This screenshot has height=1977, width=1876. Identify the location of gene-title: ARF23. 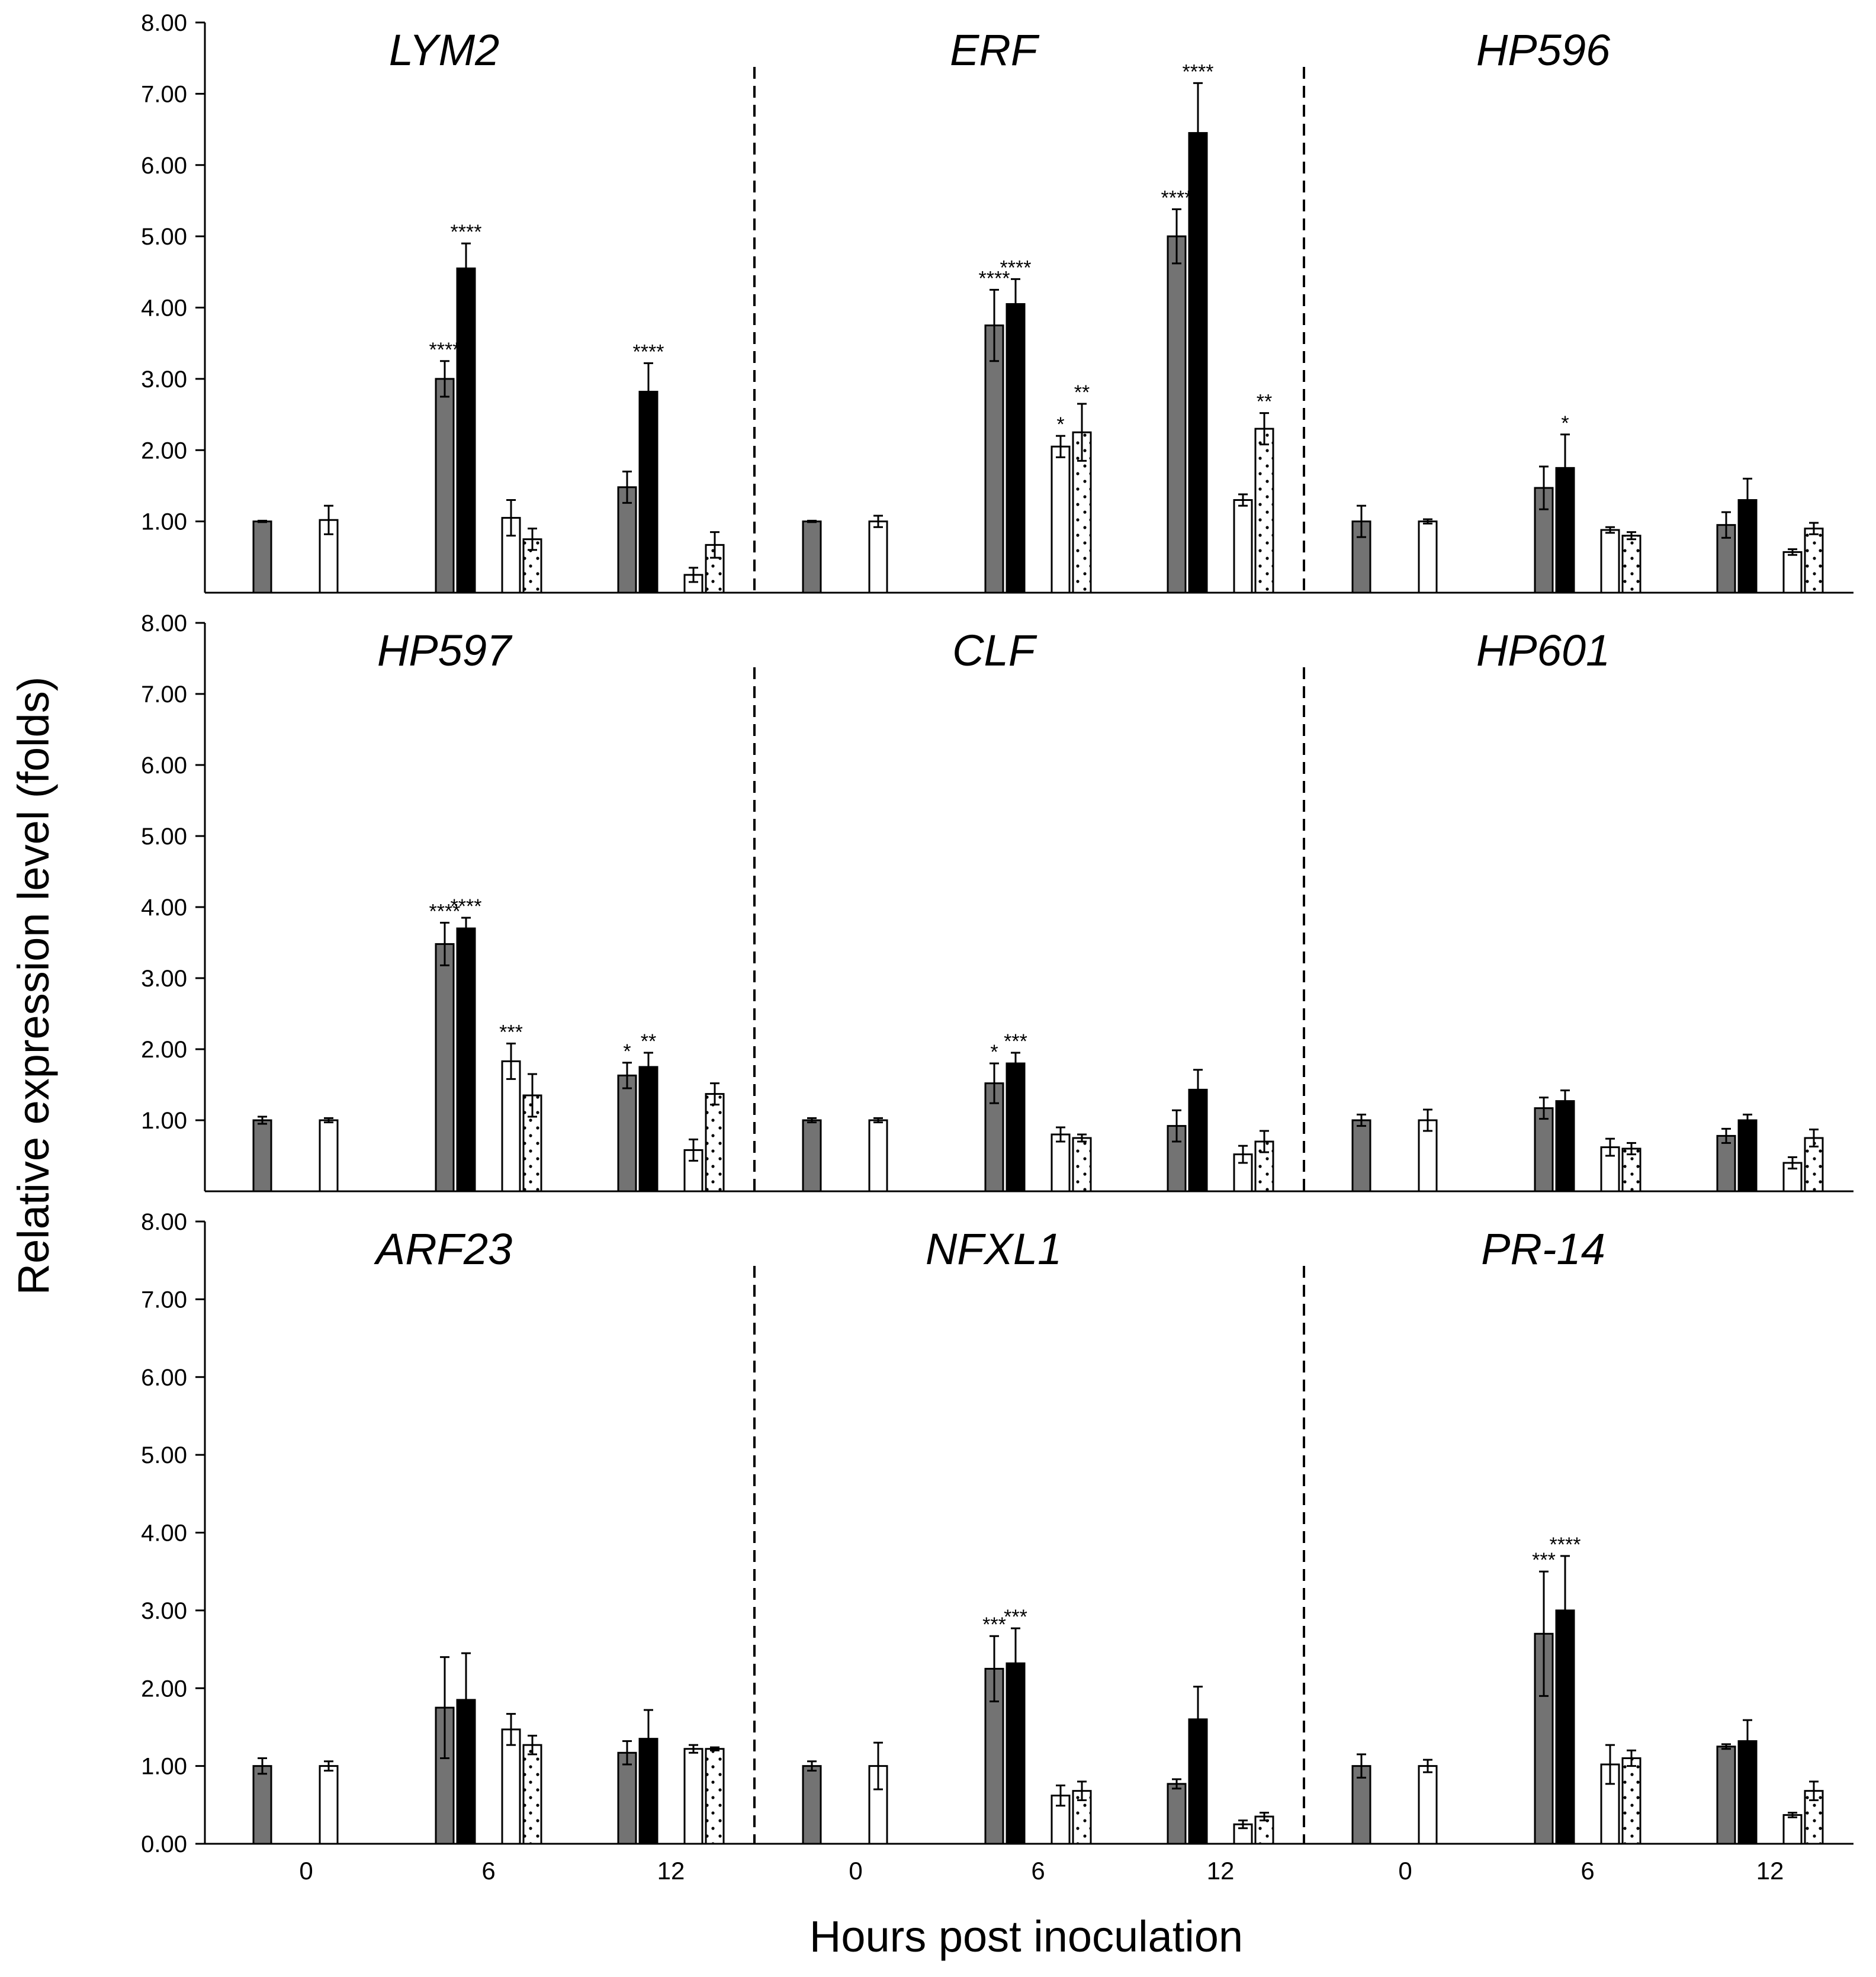
(443, 1249).